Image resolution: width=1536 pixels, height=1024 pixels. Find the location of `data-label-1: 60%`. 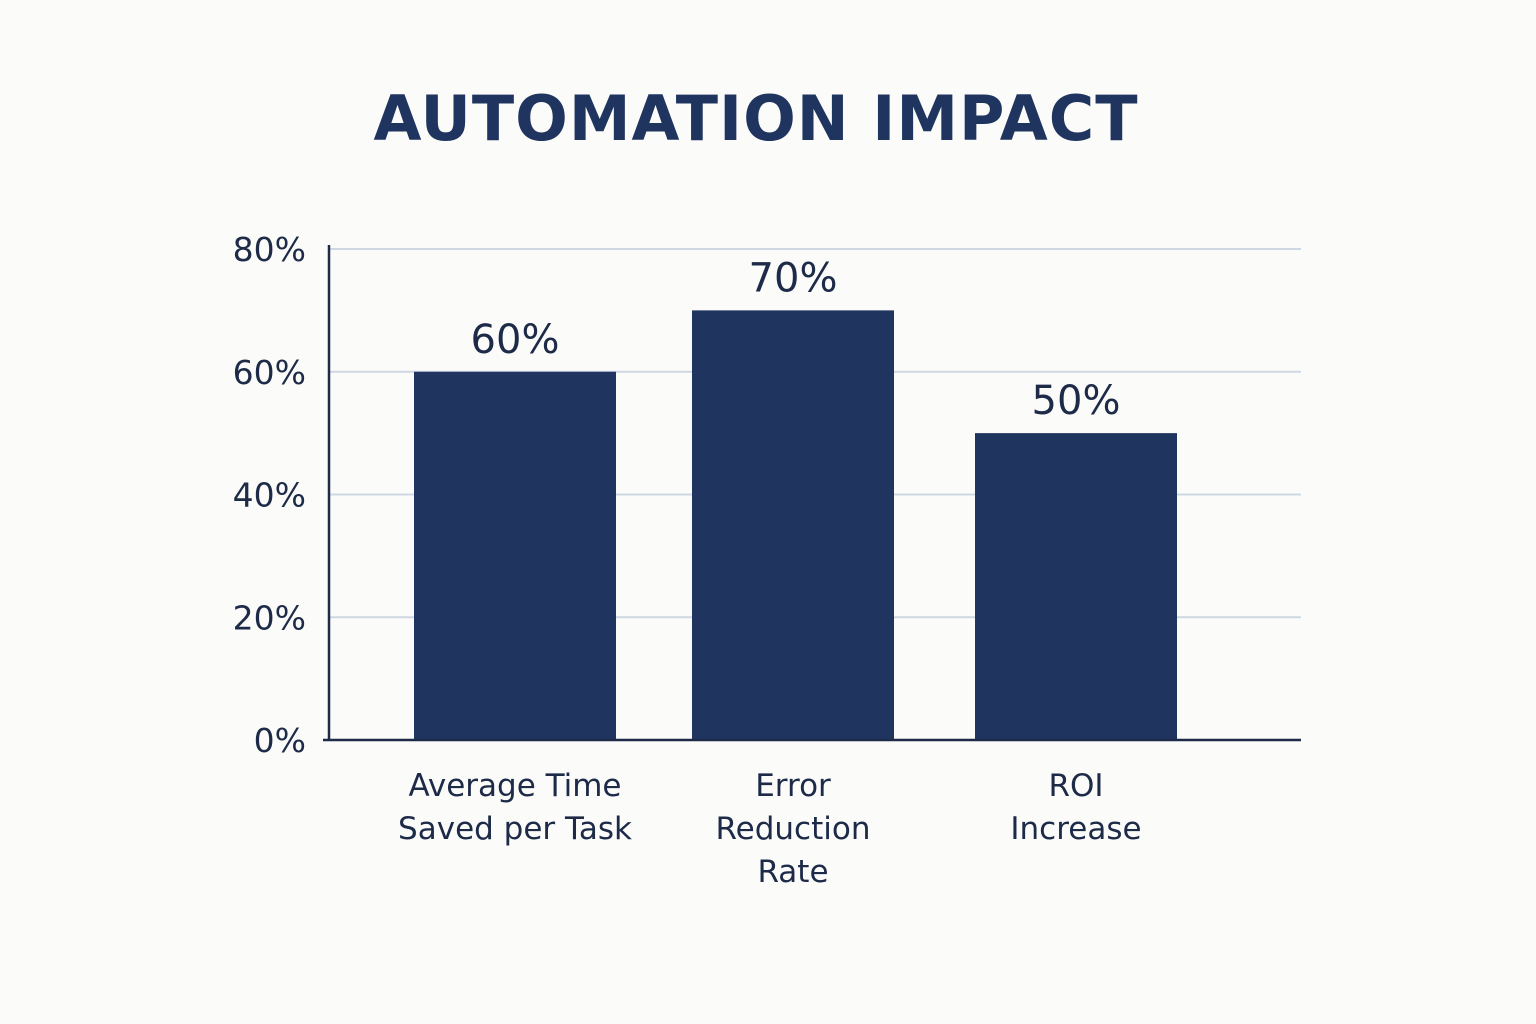

data-label-1: 60% is located at coordinates (515, 340).